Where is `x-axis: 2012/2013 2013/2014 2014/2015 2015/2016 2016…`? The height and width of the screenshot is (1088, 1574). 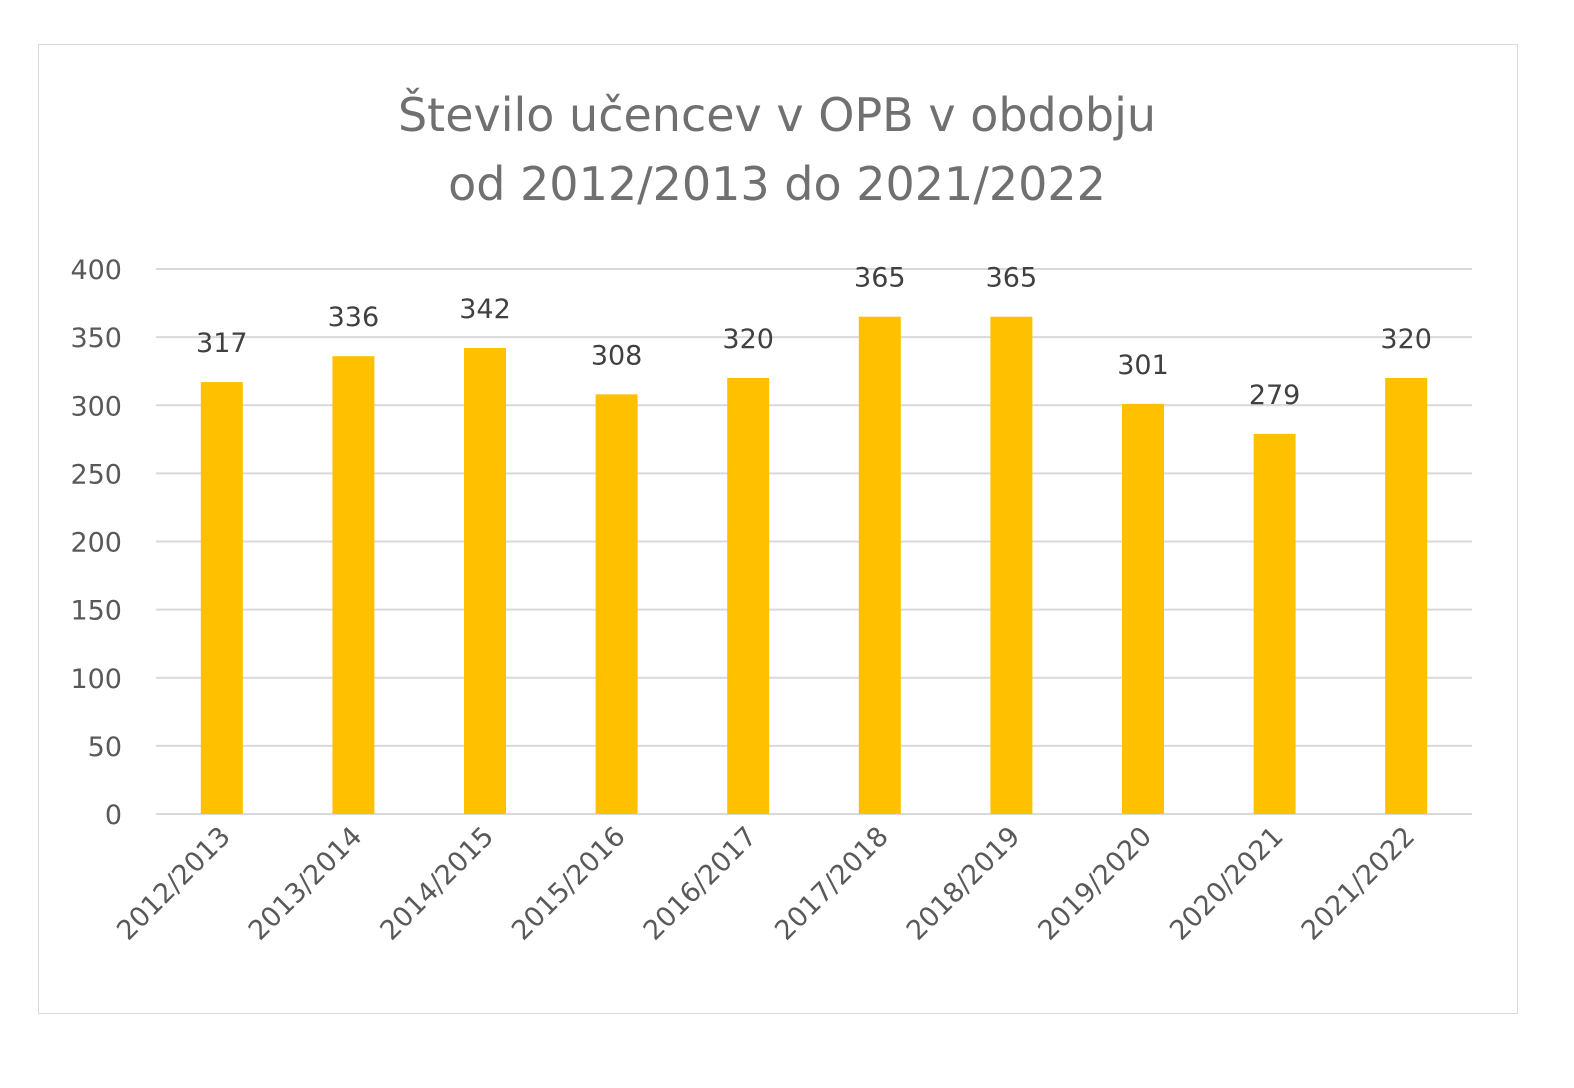 x-axis: 2012/2013 2013/2014 2014/2015 2015/2016 2016… is located at coordinates (766, 884).